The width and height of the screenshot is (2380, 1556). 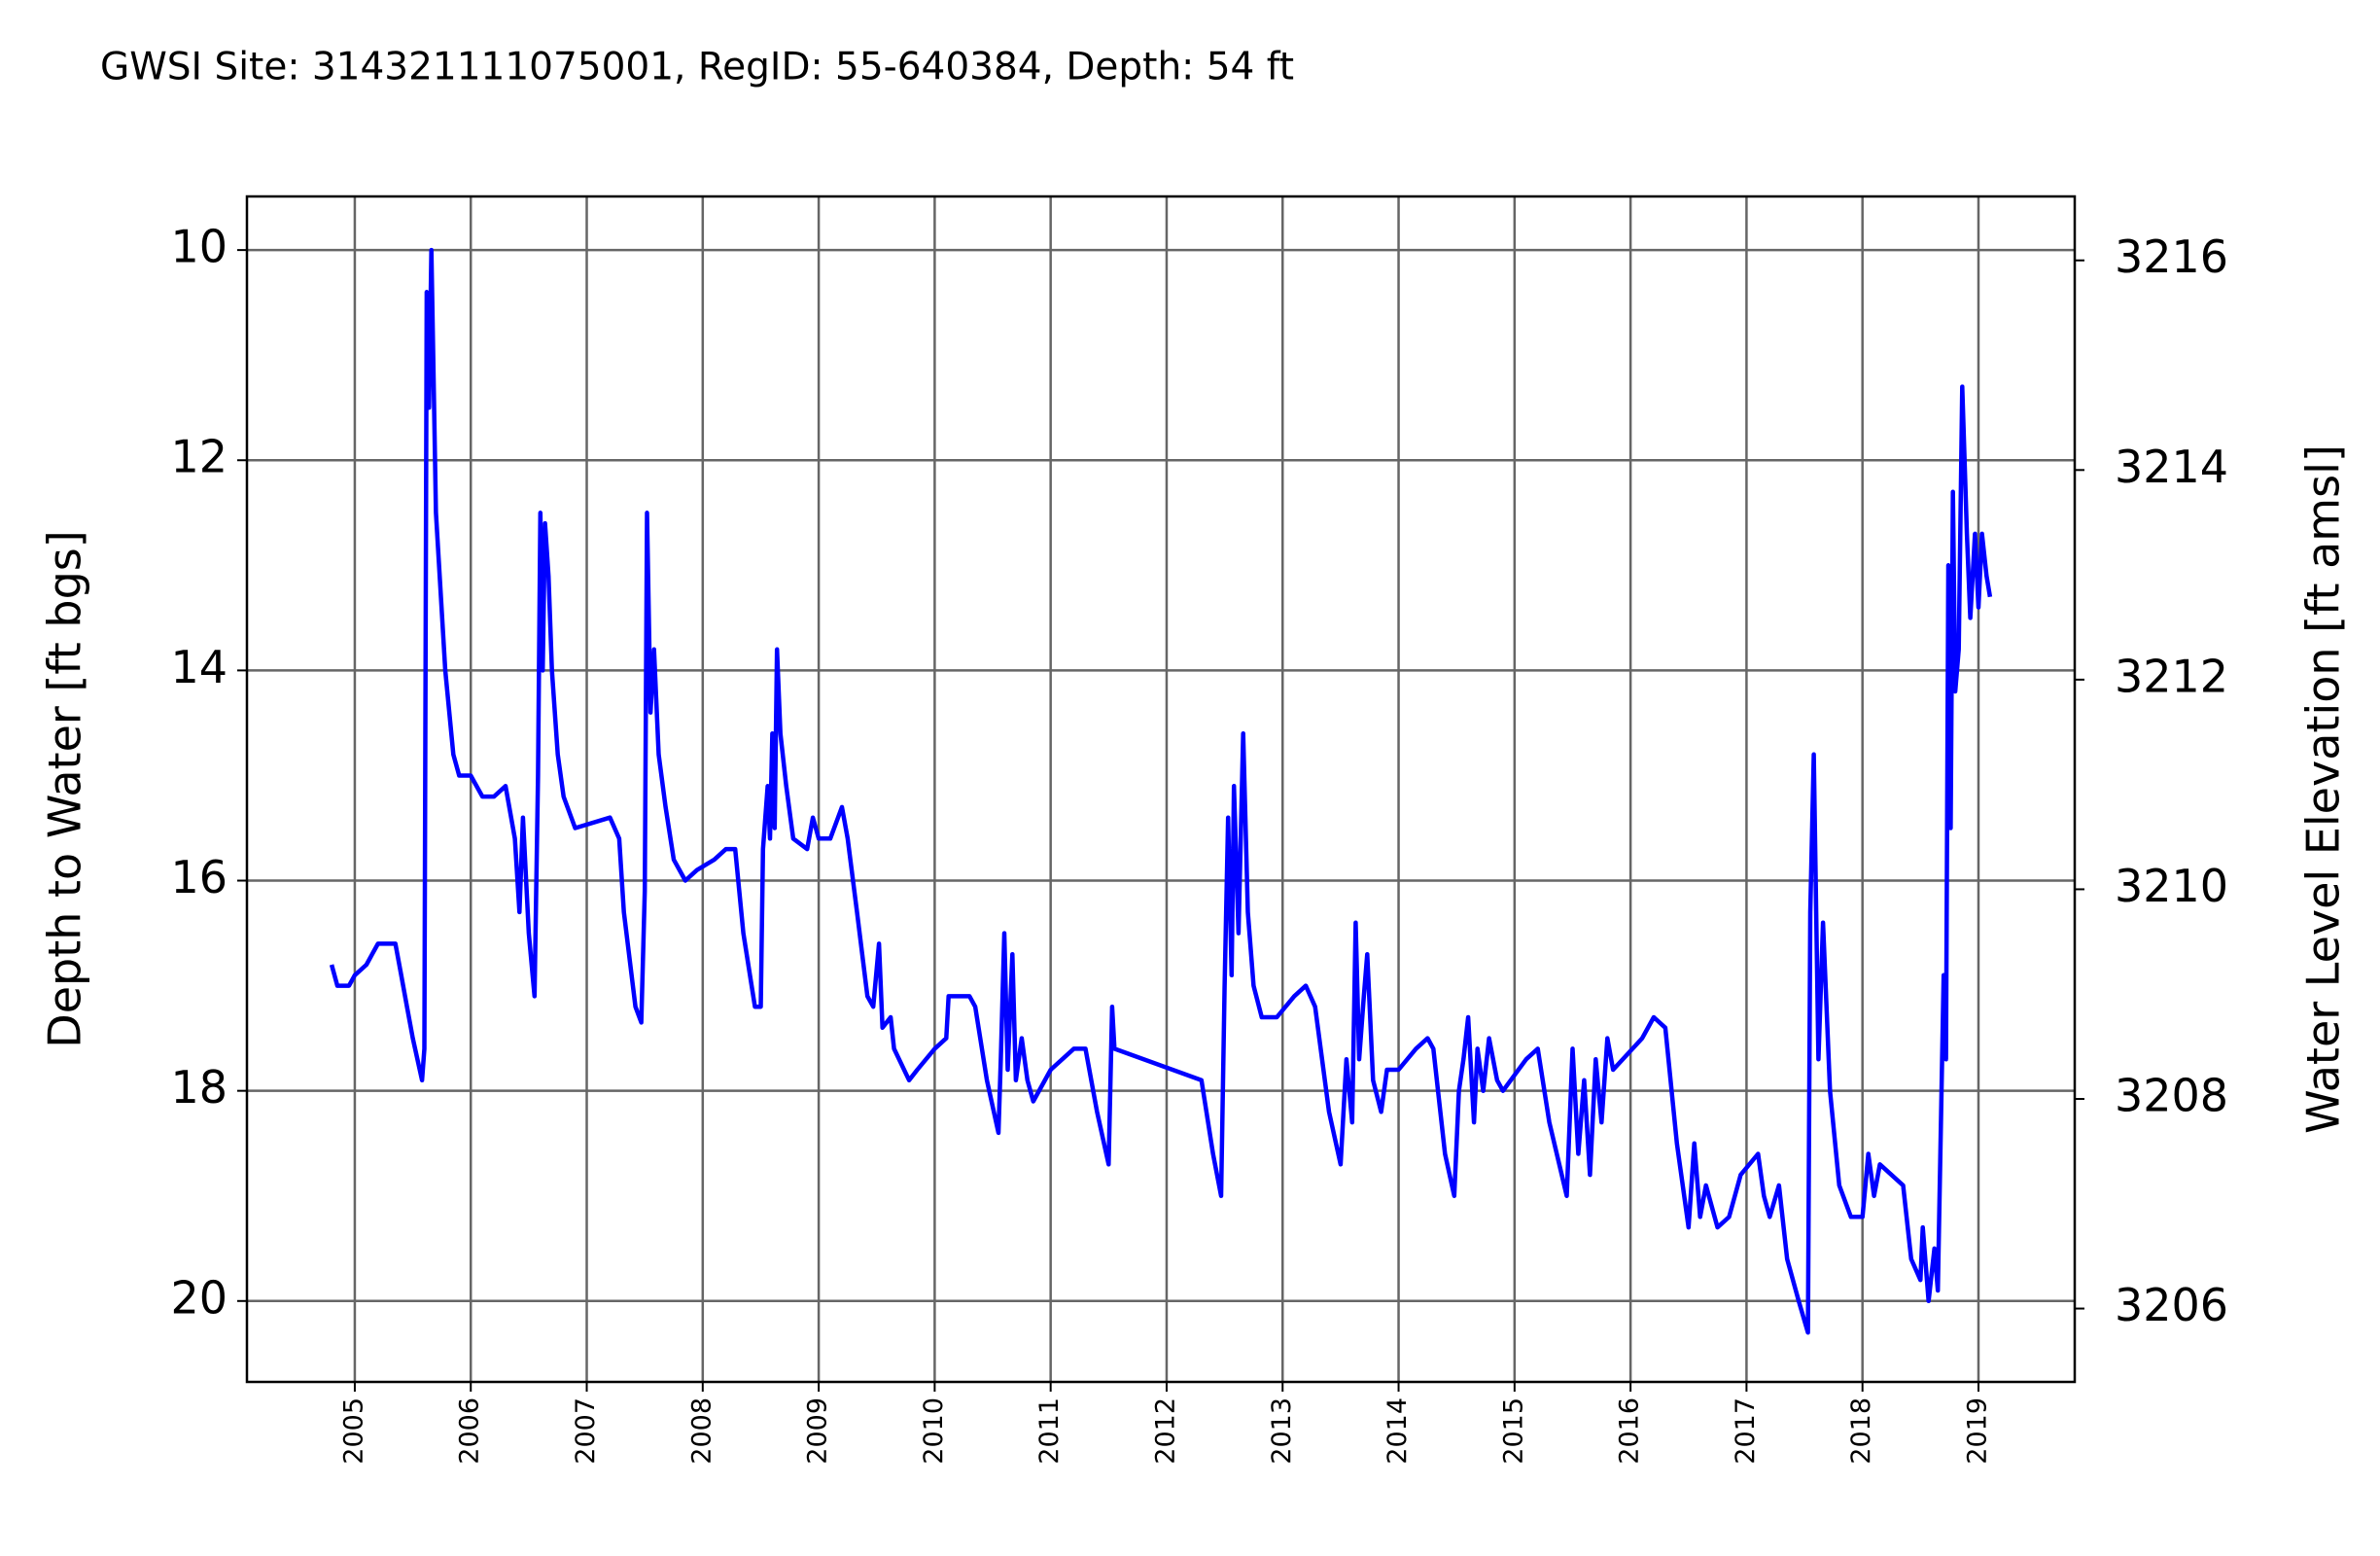 What do you see at coordinates (1630, 1431) in the screenshot?
I see `x-tick-label: 2016` at bounding box center [1630, 1431].